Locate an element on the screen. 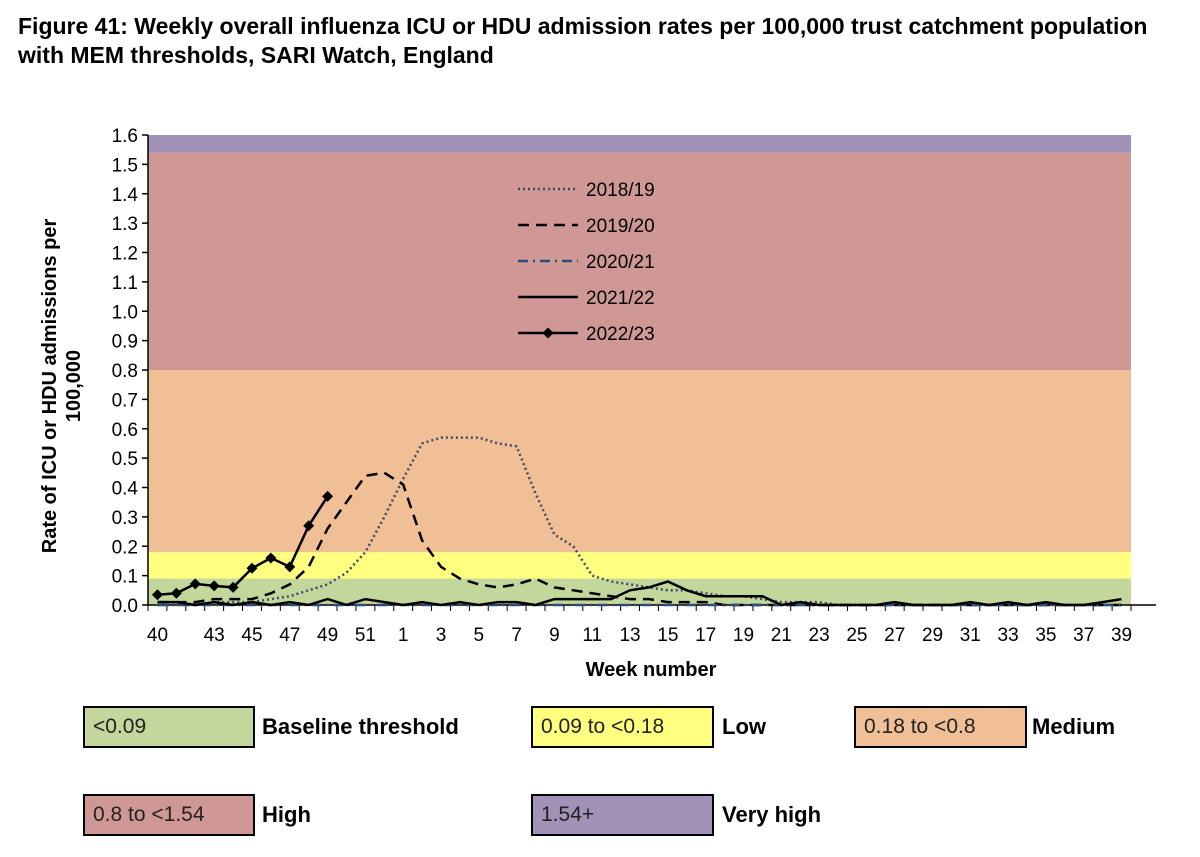 The width and height of the screenshot is (1200, 857). x-tick-label: 40 is located at coordinates (157, 635).